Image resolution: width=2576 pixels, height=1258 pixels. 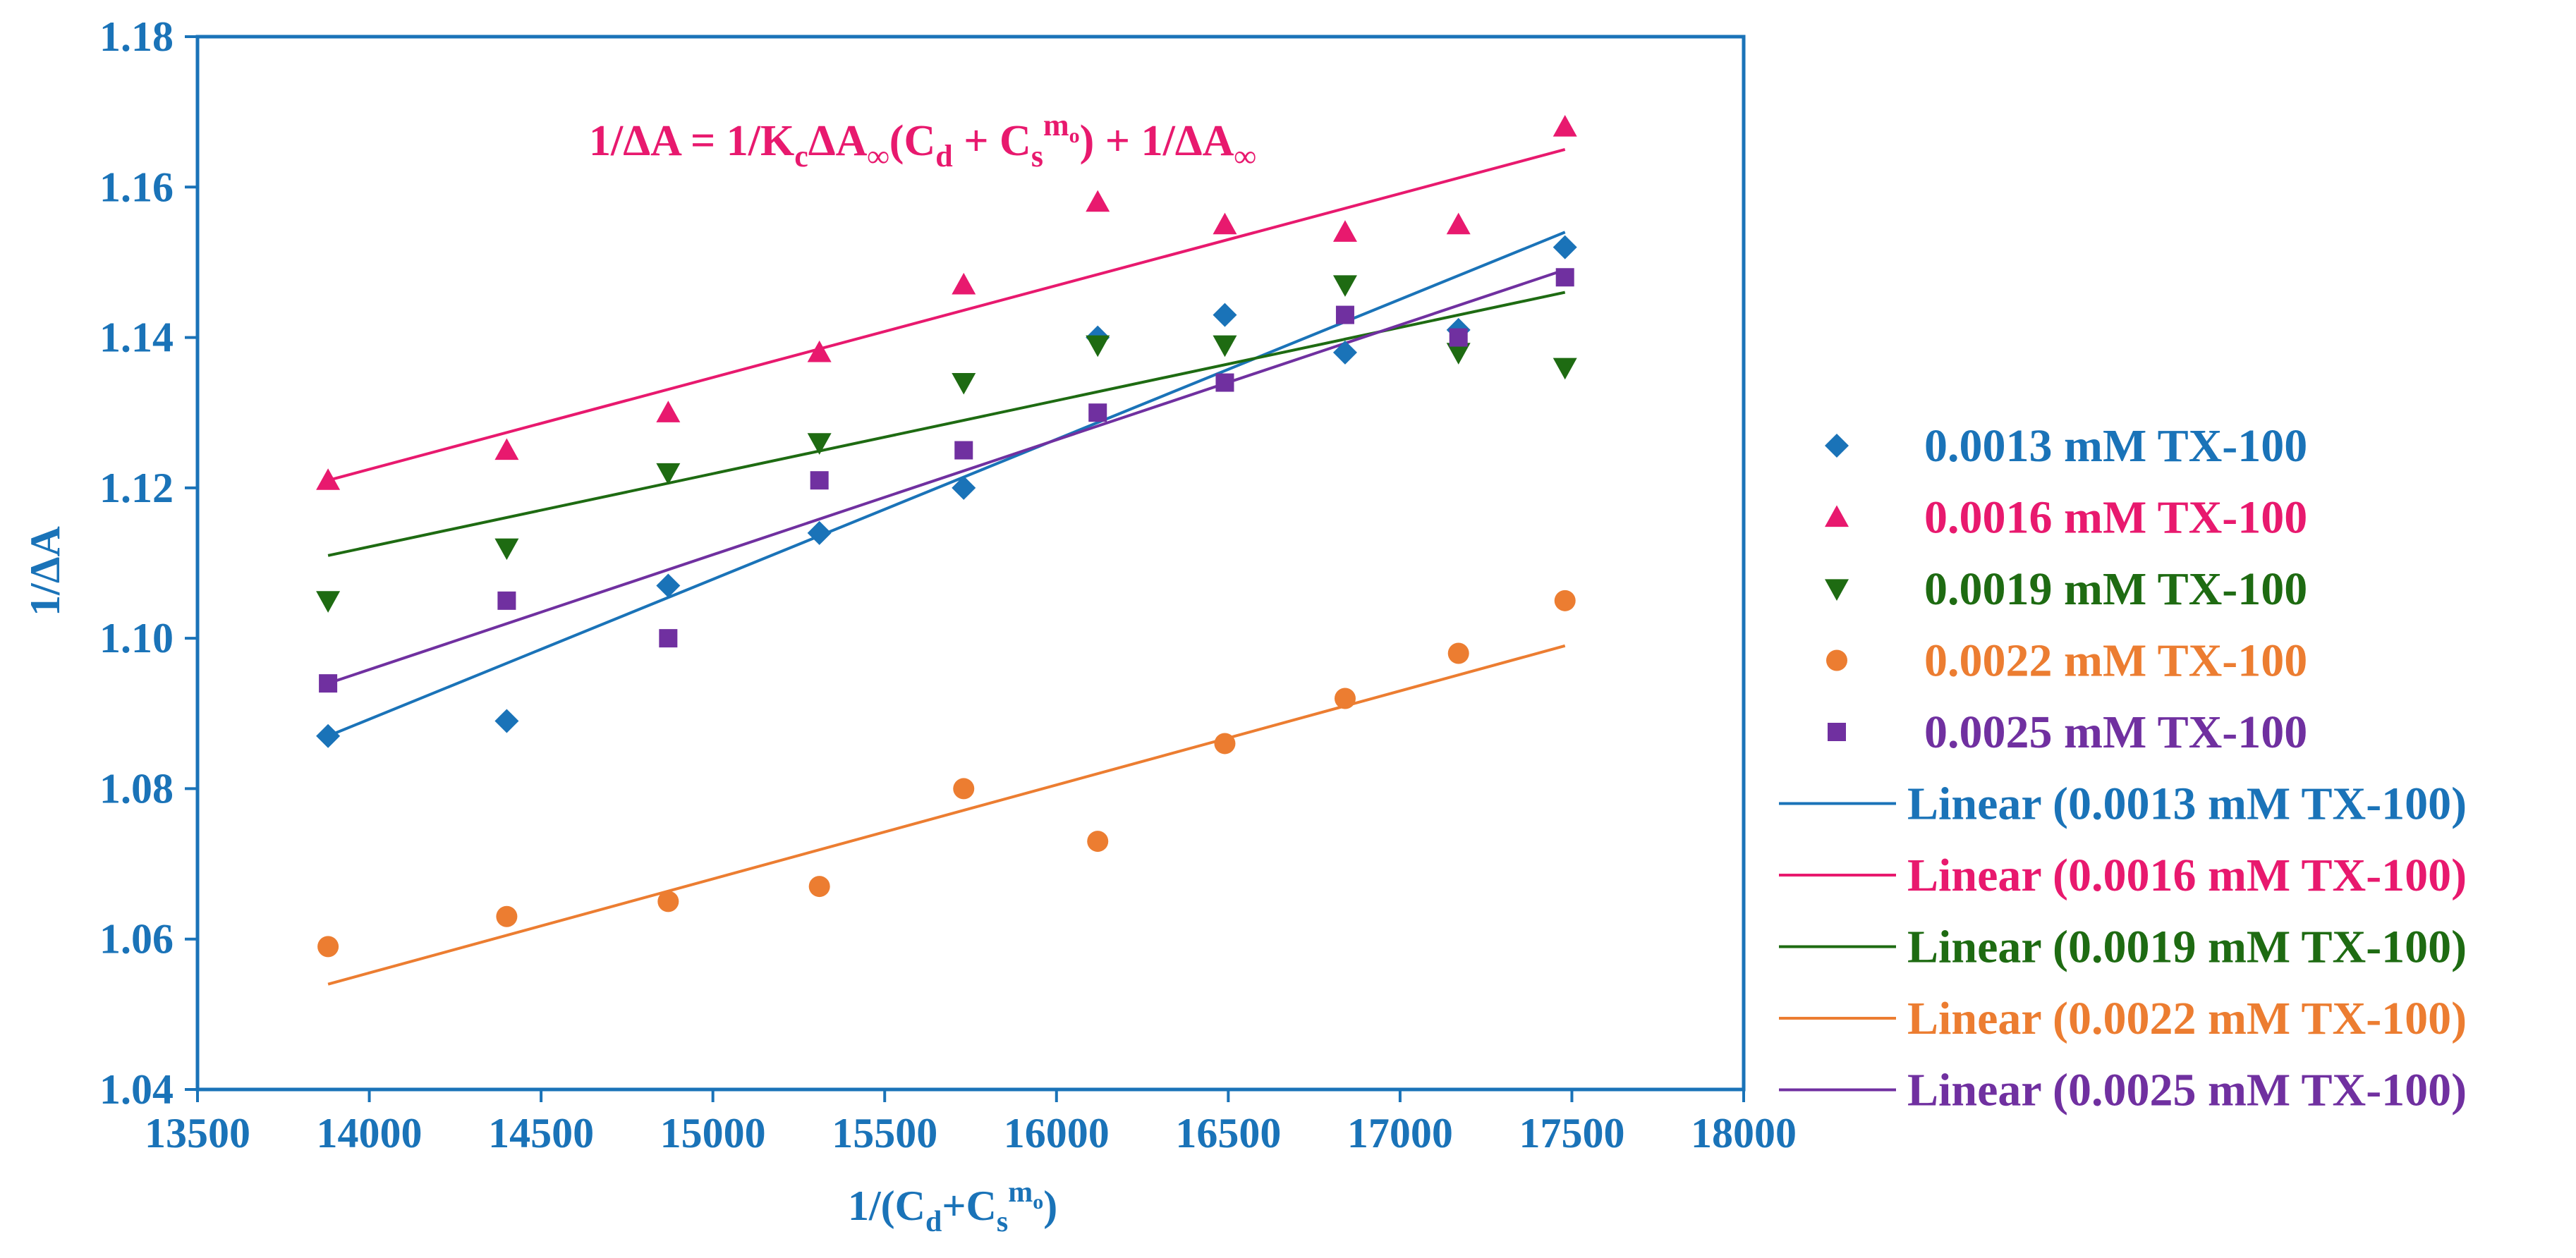 What do you see at coordinates (2187, 1090) in the screenshot?
I see `legend-label: Linear (0.0025 mM TX-100)` at bounding box center [2187, 1090].